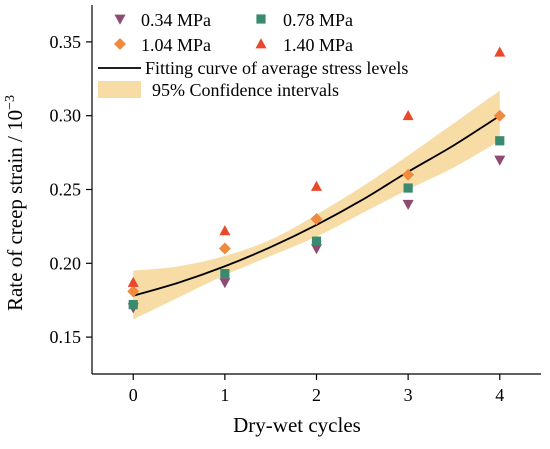 The image size is (550, 449). Describe the element at coordinates (66, 42) in the screenshot. I see `y-tick-label: 0.35` at that location.